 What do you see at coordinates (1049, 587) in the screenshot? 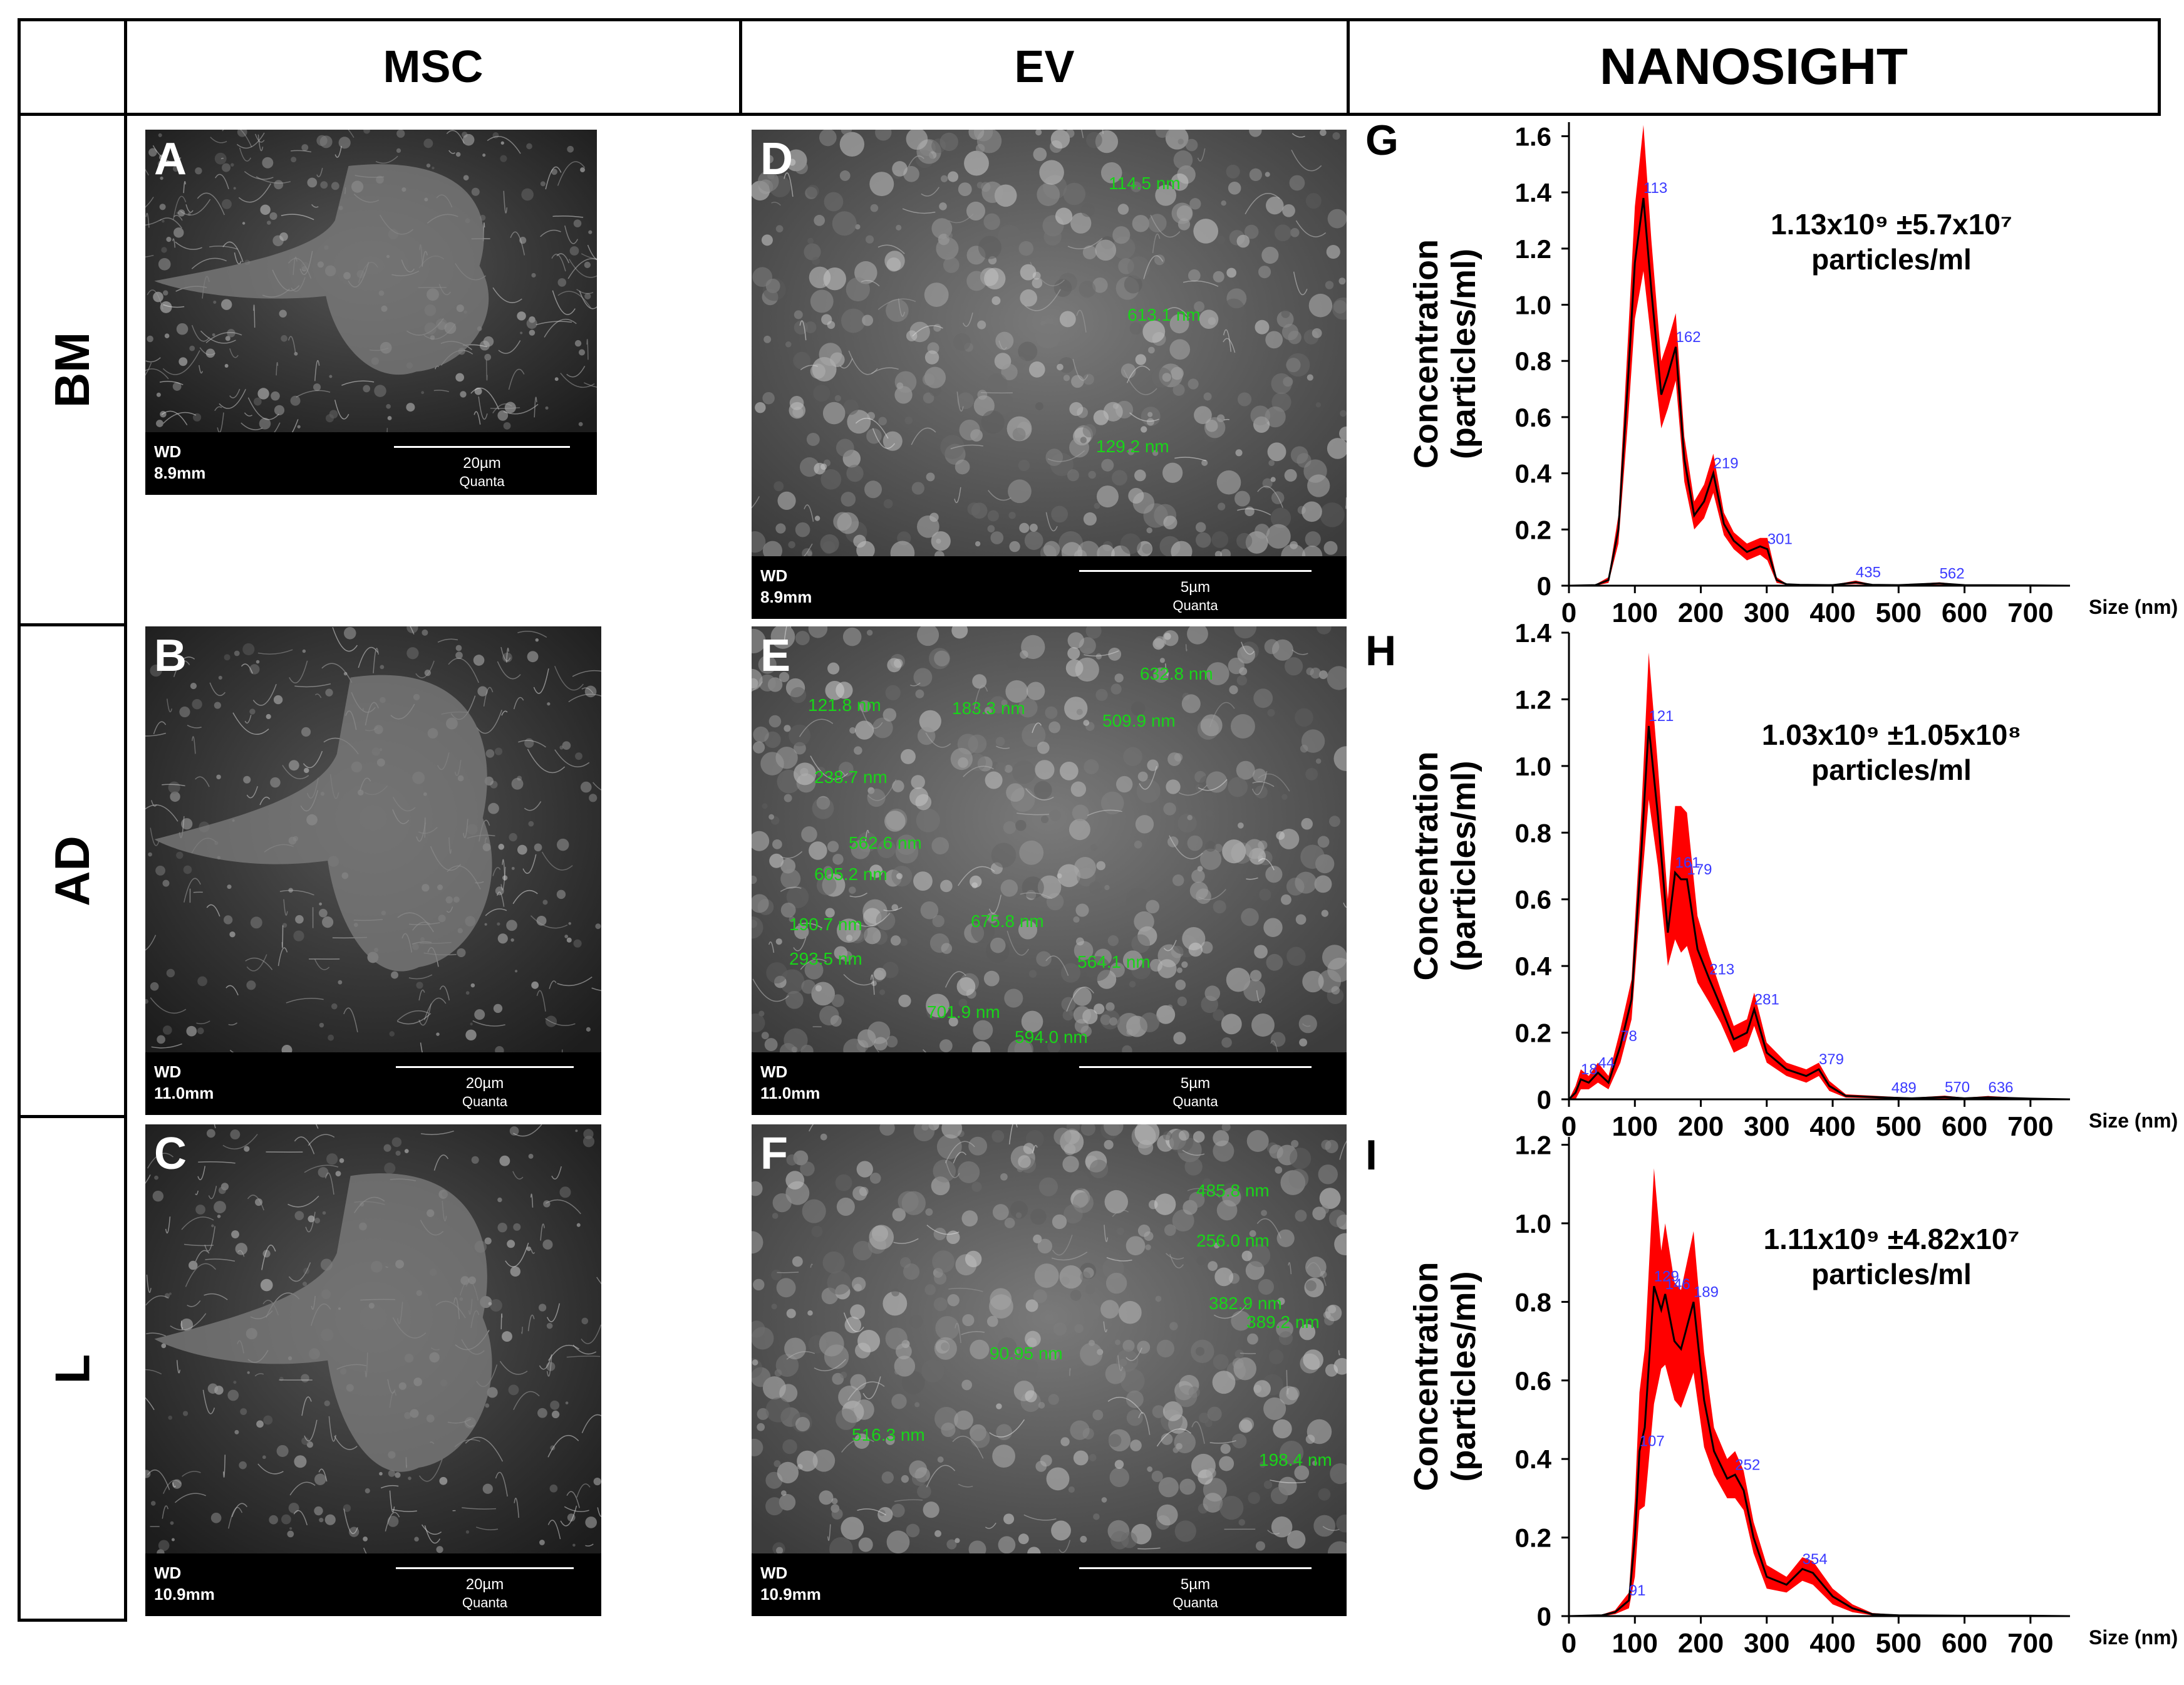
I see `sem-info-bar: WD 8.9mm 5µm Quanta` at bounding box center [1049, 587].